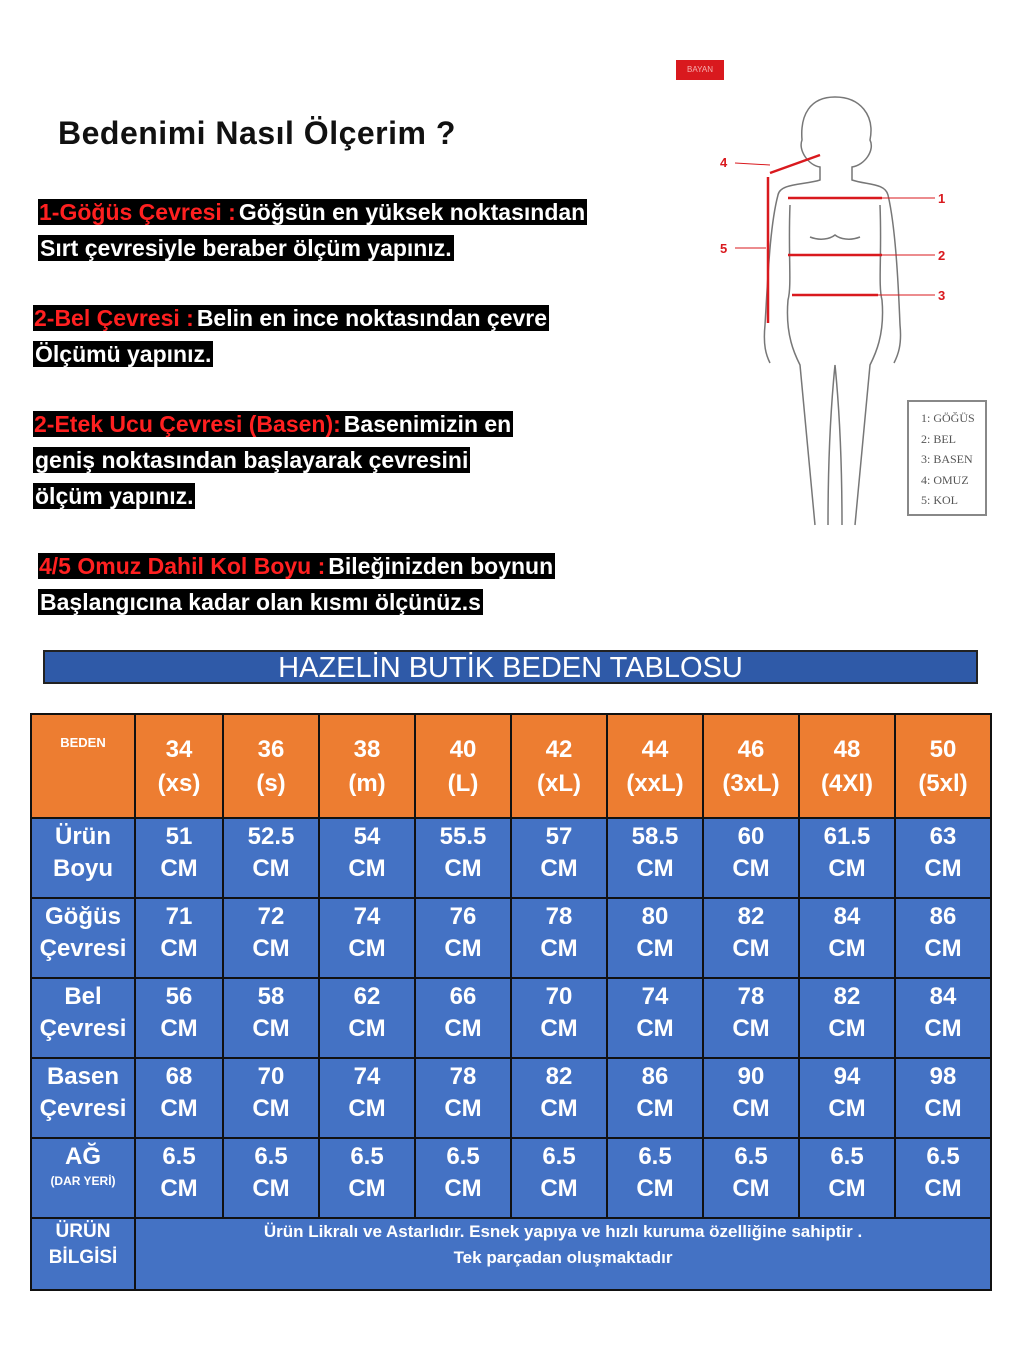  I want to click on table-cell: 51 CM, so click(179, 858).